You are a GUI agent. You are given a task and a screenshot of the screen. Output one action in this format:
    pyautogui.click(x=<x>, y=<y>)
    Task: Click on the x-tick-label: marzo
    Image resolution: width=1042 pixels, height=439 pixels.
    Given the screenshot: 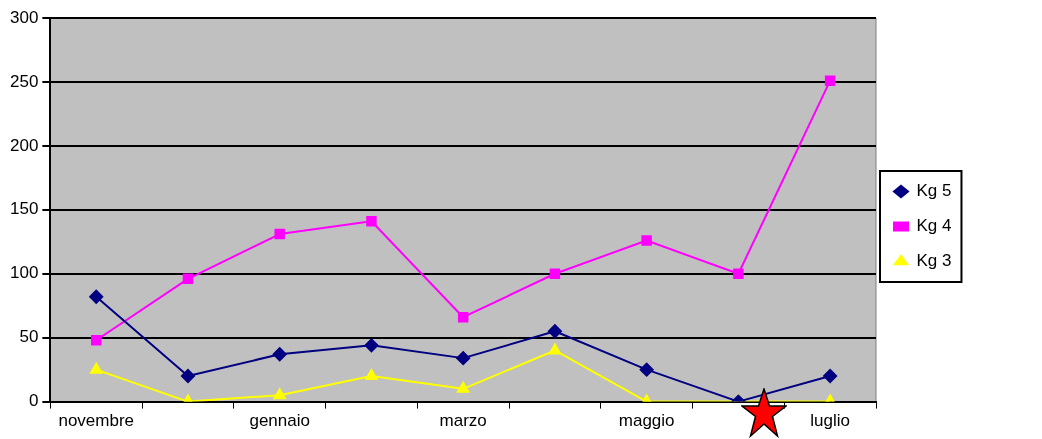 What is the action you would take?
    pyautogui.click(x=463, y=421)
    